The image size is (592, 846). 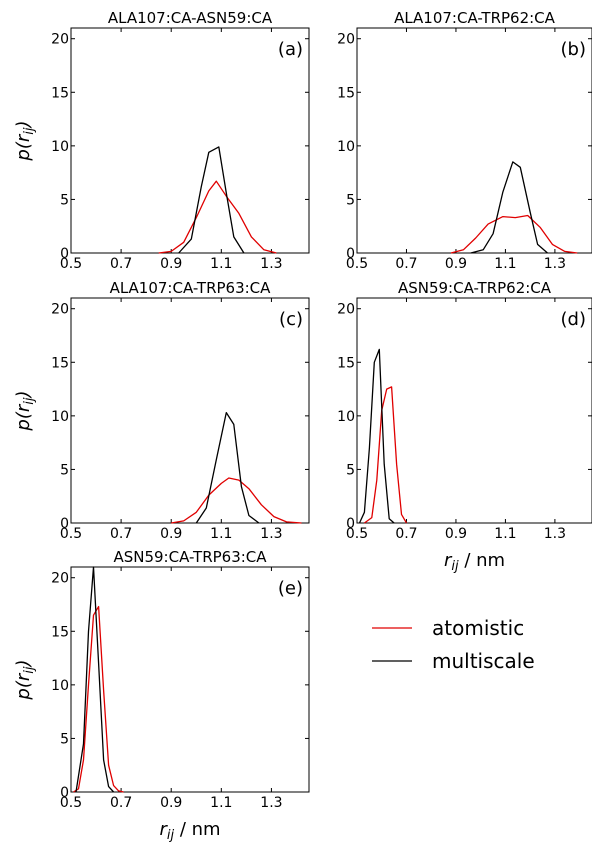 I want to click on subplot-title: ALA107:CA-TRP63:CA, so click(x=191, y=288).